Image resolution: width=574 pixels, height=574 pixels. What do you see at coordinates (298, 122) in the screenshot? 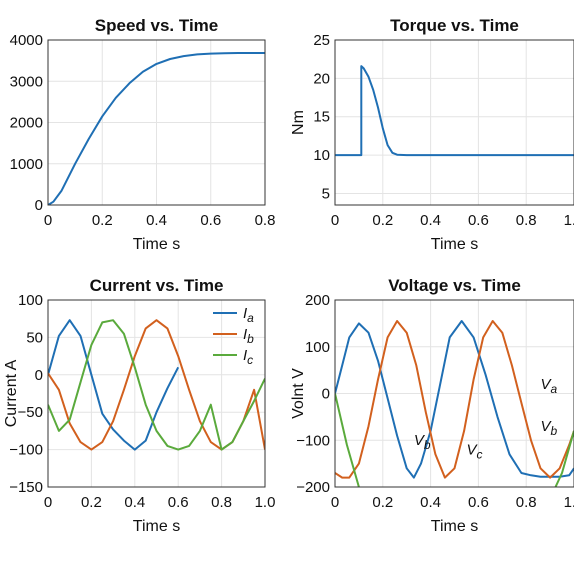
I see `y-axis-label: Nm` at bounding box center [298, 122].